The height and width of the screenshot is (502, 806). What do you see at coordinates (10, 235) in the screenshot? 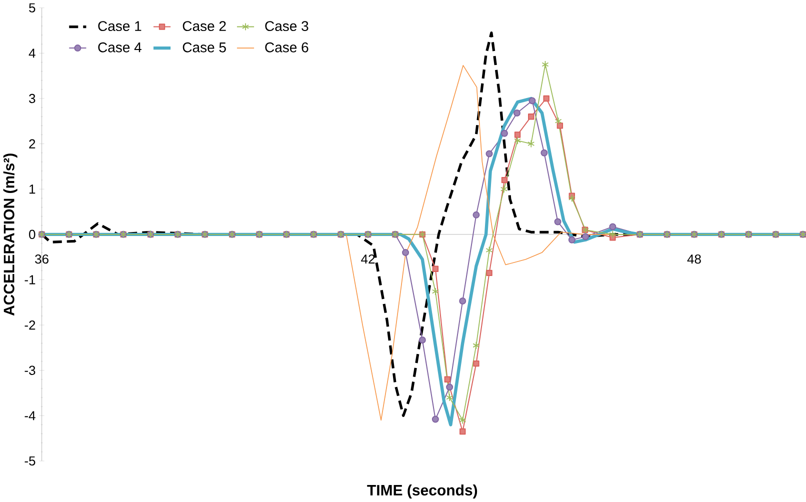
I see `y-axis-title: ACCELERATION (m/s²)` at bounding box center [10, 235].